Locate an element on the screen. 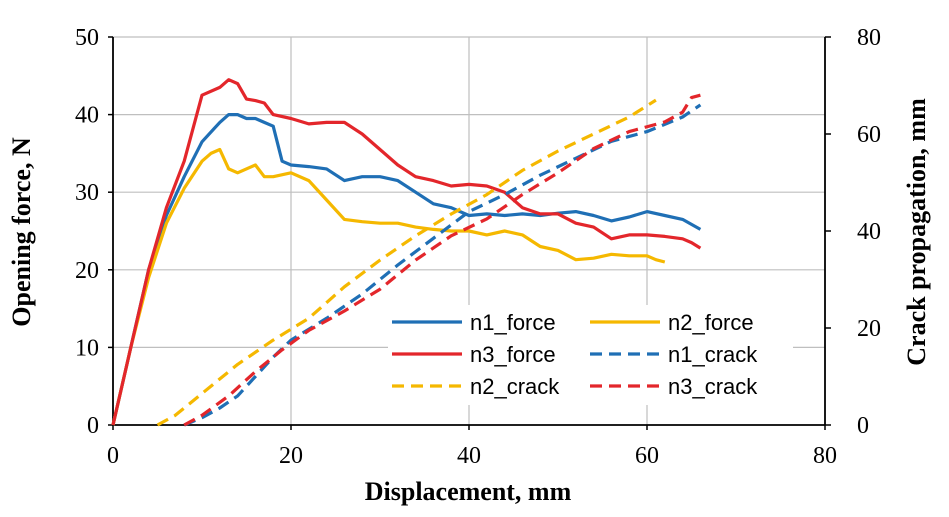 The image size is (949, 517). x-tick-label: 60 is located at coordinates (647, 456).